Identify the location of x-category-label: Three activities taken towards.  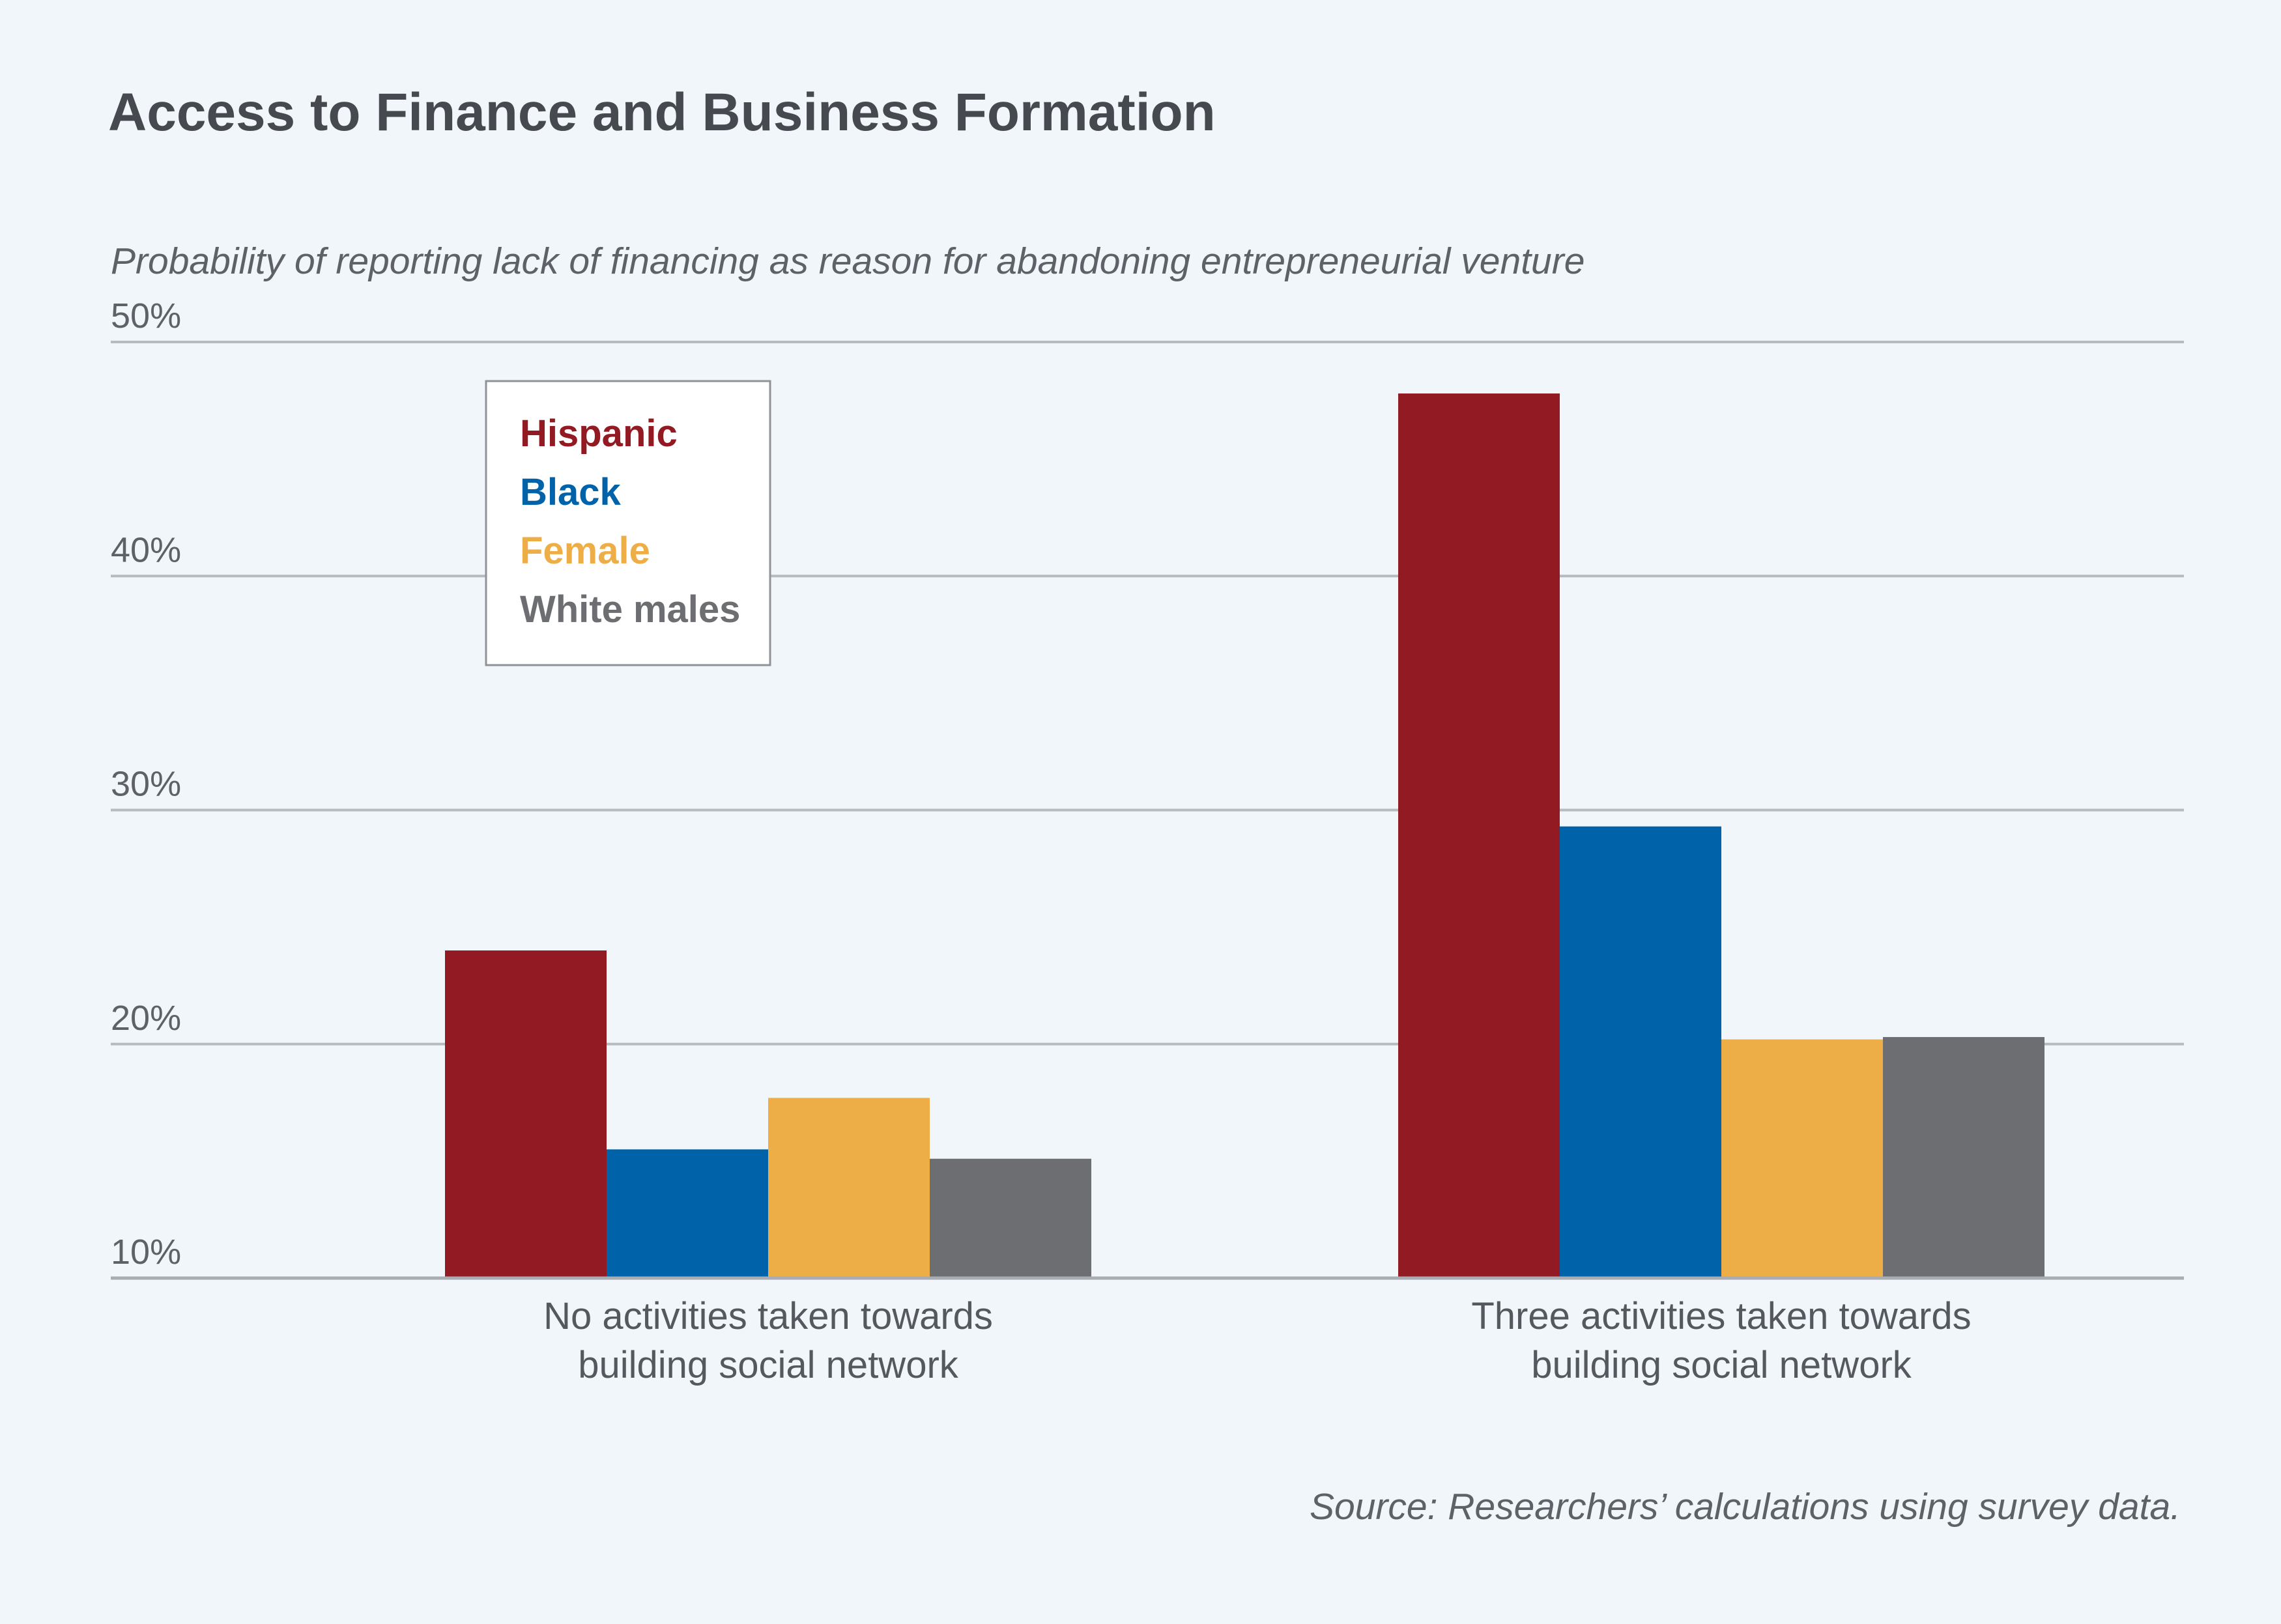
(1721, 1316).